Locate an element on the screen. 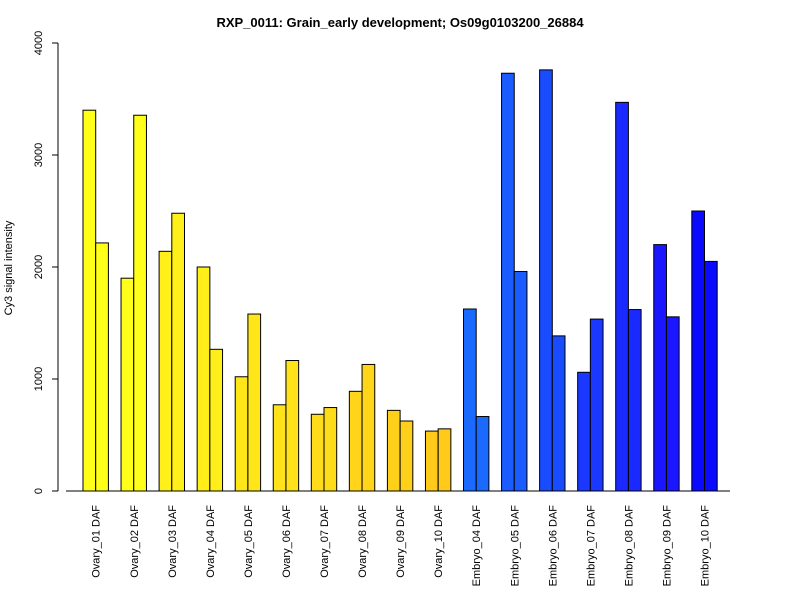 The height and width of the screenshot is (600, 800). bar-17-b is located at coordinates (711, 376).